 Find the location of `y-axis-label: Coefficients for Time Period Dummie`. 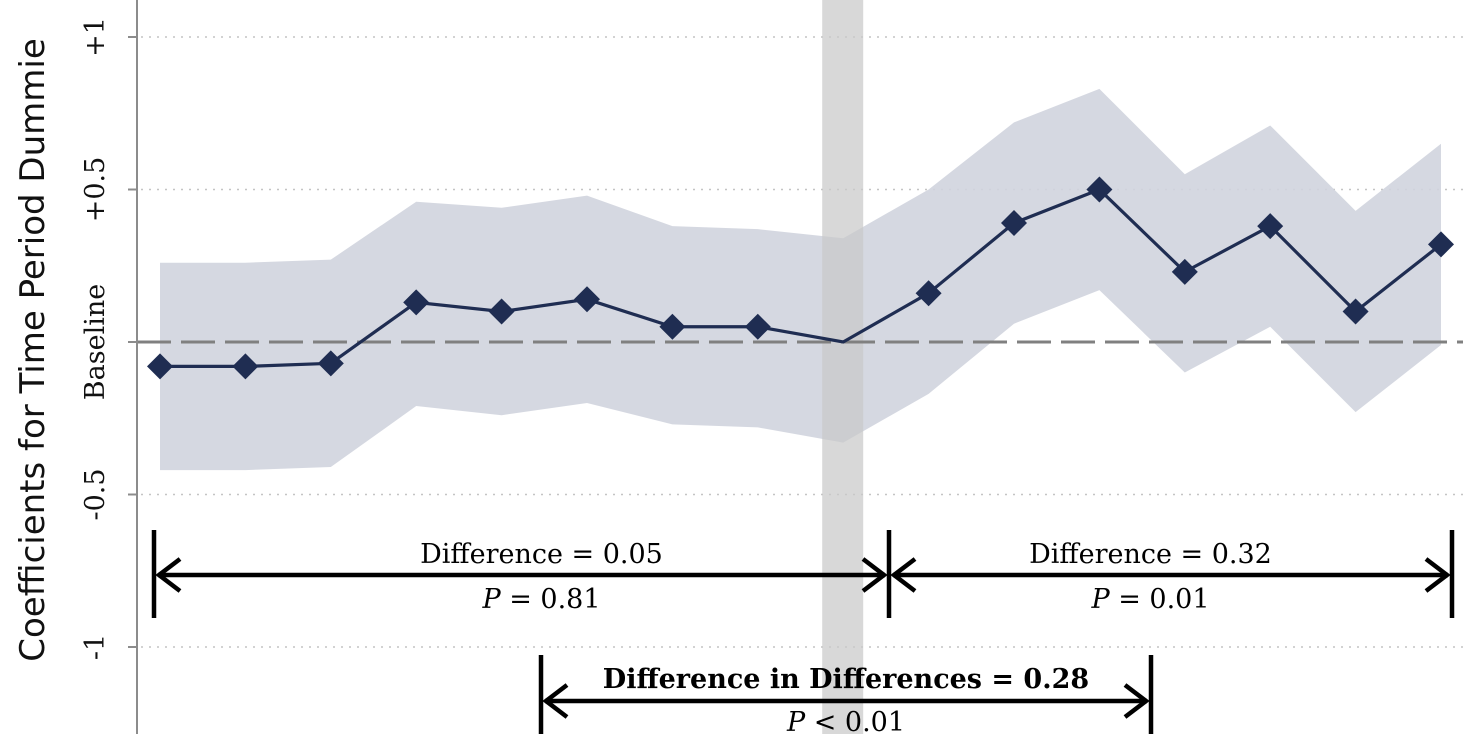

y-axis-label: Coefficients for Time Period Dummie is located at coordinates (33, 350).